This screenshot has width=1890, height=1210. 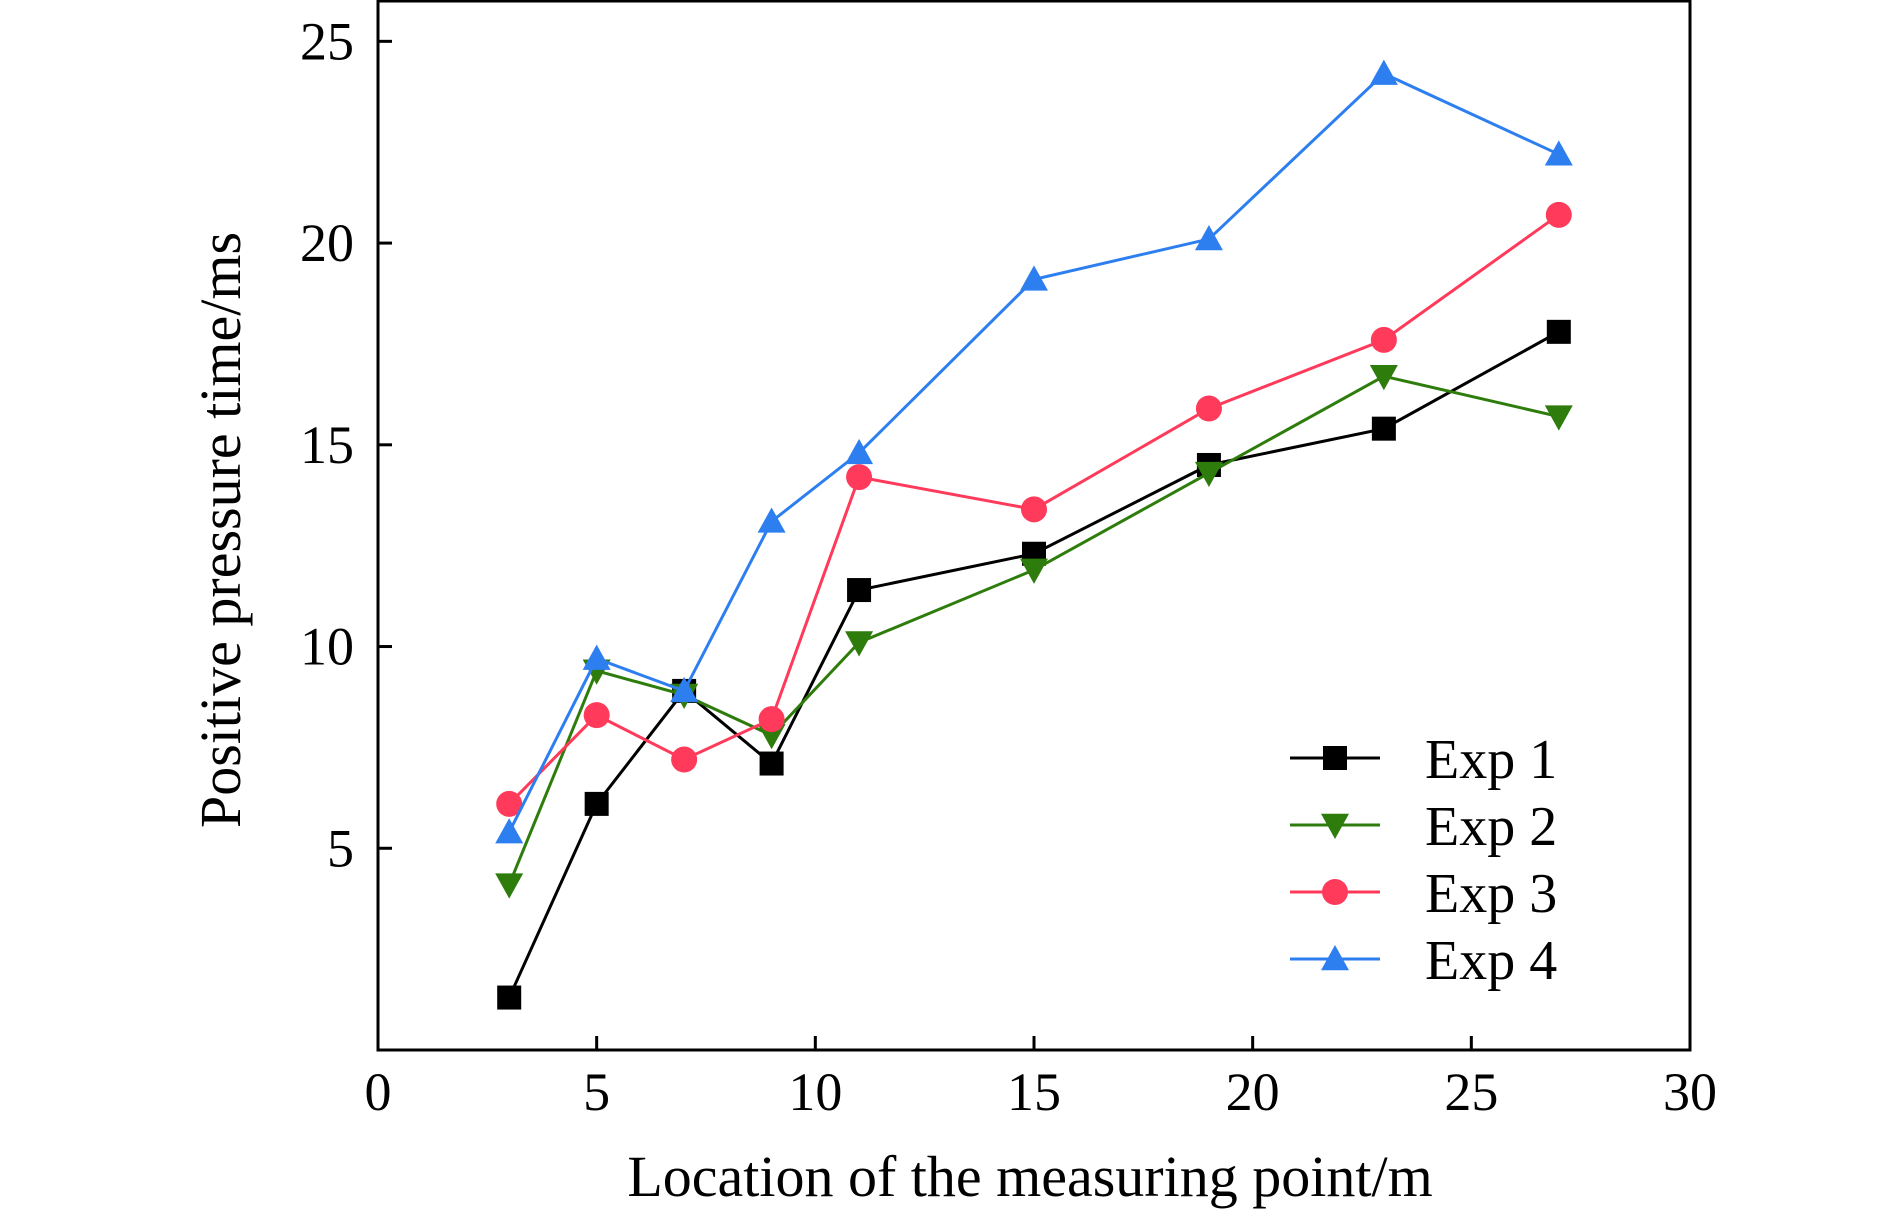 What do you see at coordinates (1471, 1092) in the screenshot?
I see `x-tick-label: 25` at bounding box center [1471, 1092].